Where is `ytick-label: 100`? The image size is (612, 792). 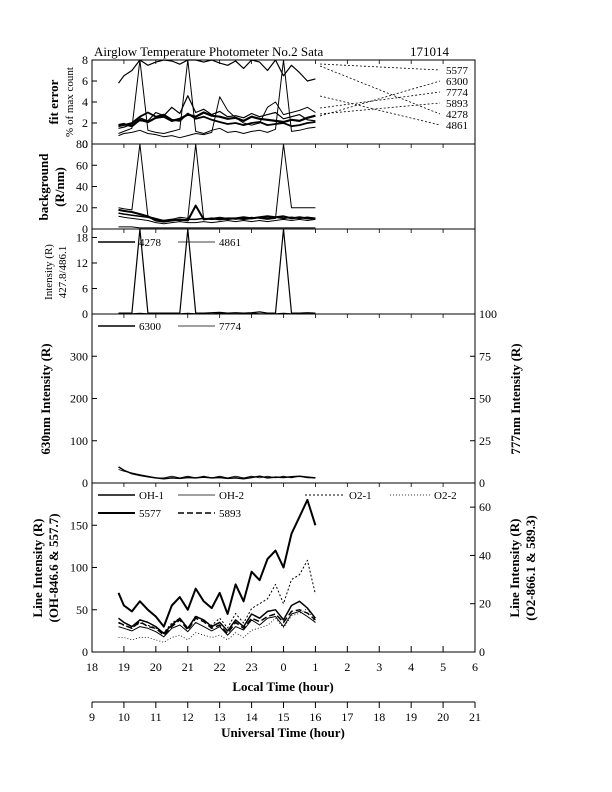 ytick-label: 100 is located at coordinates (79, 568).